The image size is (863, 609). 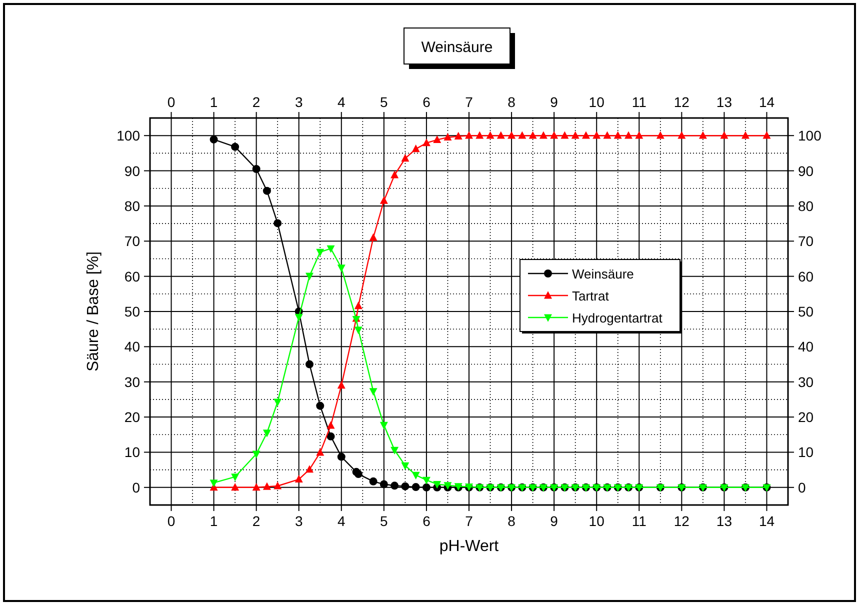 I want to click on x-tick-label: 1, so click(x=214, y=521).